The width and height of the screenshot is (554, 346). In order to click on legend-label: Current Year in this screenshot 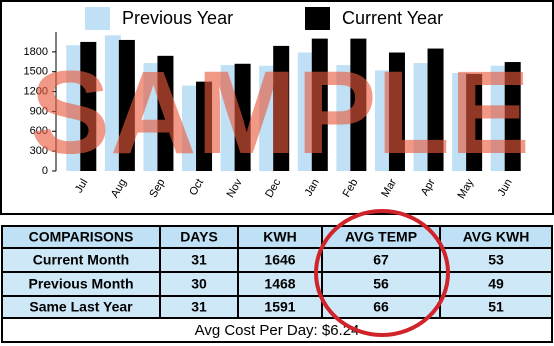, I will do `click(392, 18)`.